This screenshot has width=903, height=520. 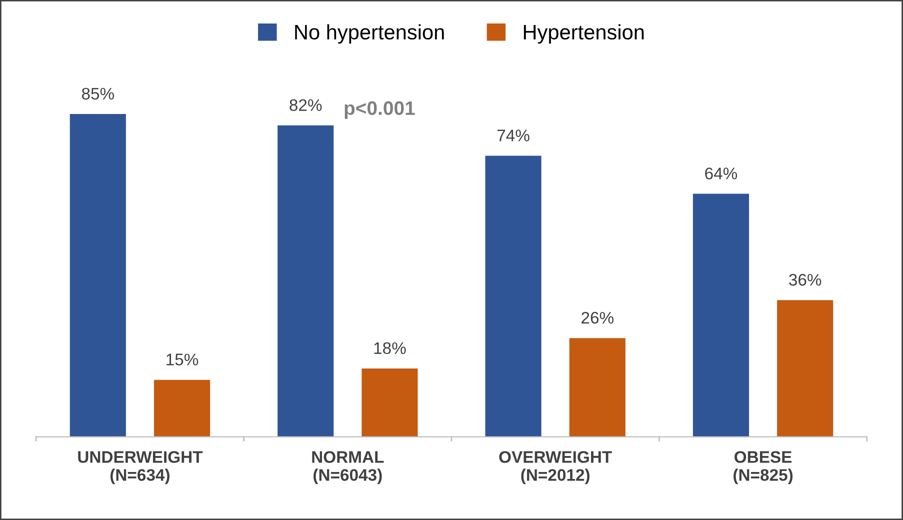 What do you see at coordinates (763, 467) in the screenshot?
I see `x-tick-label: OBESE (N=825)` at bounding box center [763, 467].